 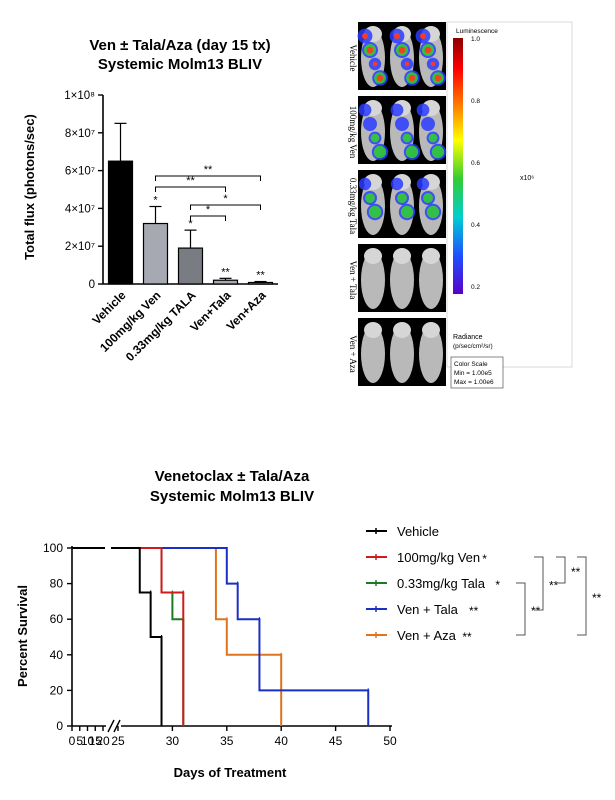 I want to click on survival-y-tick-label: 60, so click(x=57, y=619).